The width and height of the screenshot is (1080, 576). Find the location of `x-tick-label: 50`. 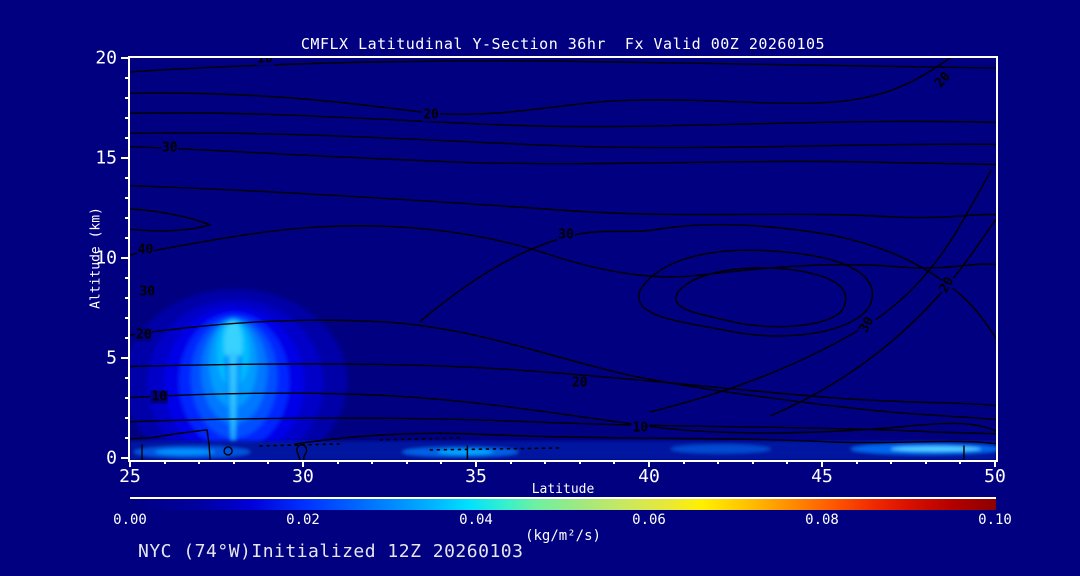

x-tick-label: 50 is located at coordinates (995, 476).